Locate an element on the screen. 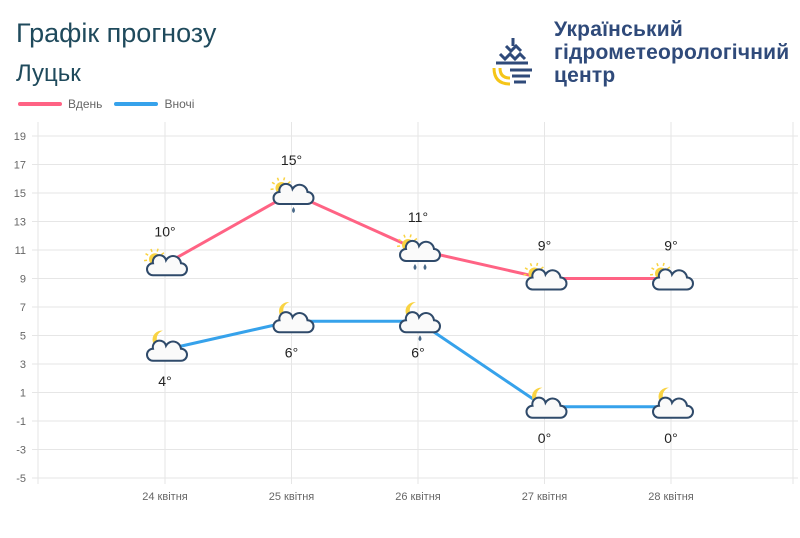 Image resolution: width=800 pixels, height=538 pixels. org-line: центр is located at coordinates (585, 75).